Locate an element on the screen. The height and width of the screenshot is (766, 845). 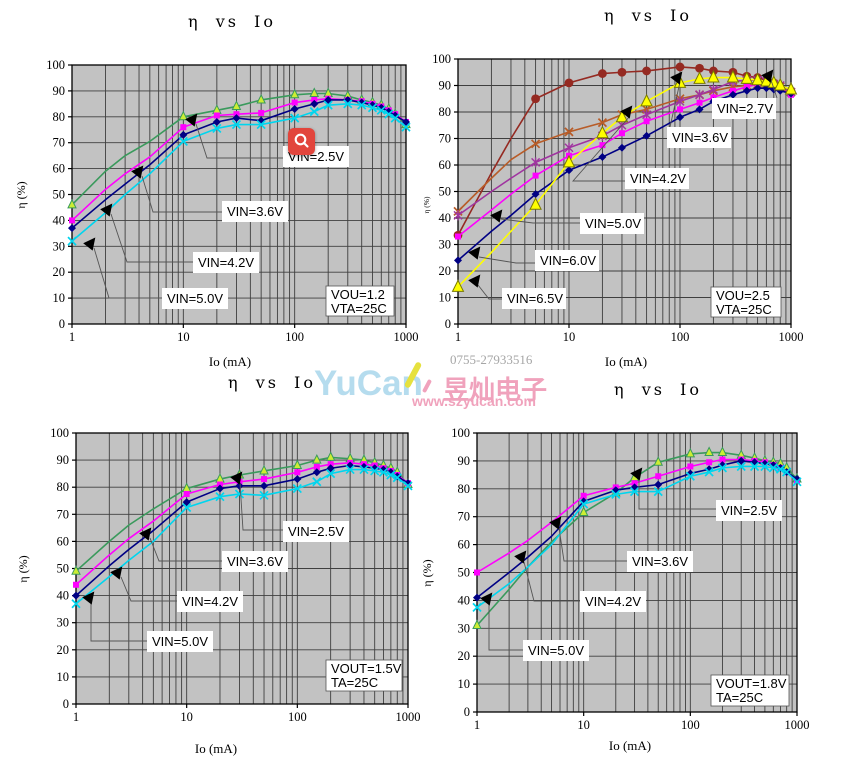
callout-label: VIN=2.5V is located at coordinates (749, 510).